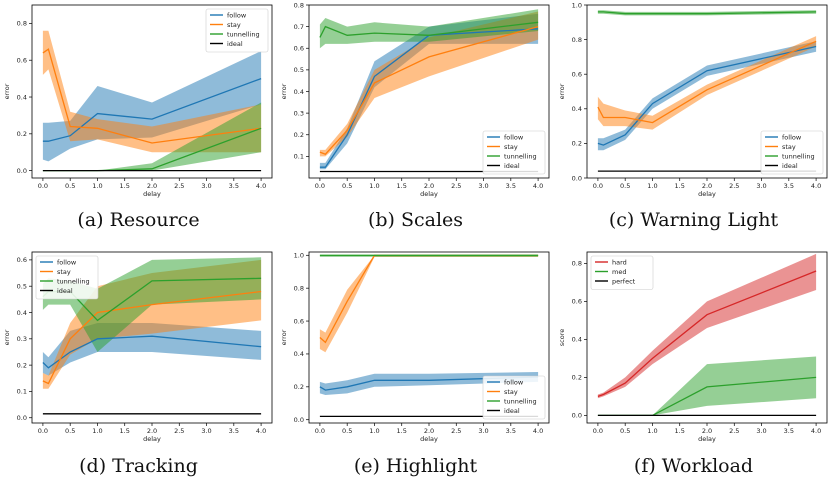 The image size is (832, 485). What do you see at coordinates (619, 272) in the screenshot?
I see `legend-label-med: med` at bounding box center [619, 272].